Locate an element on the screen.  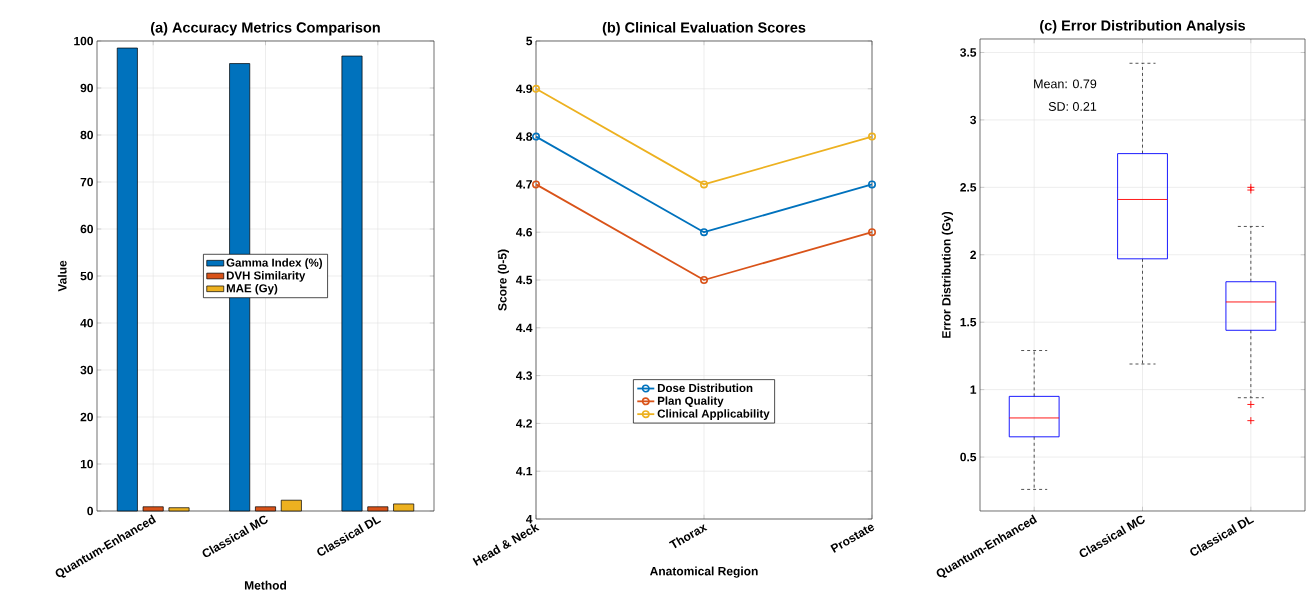
y-tick-label: 4.4 is located at coordinates (524, 327).